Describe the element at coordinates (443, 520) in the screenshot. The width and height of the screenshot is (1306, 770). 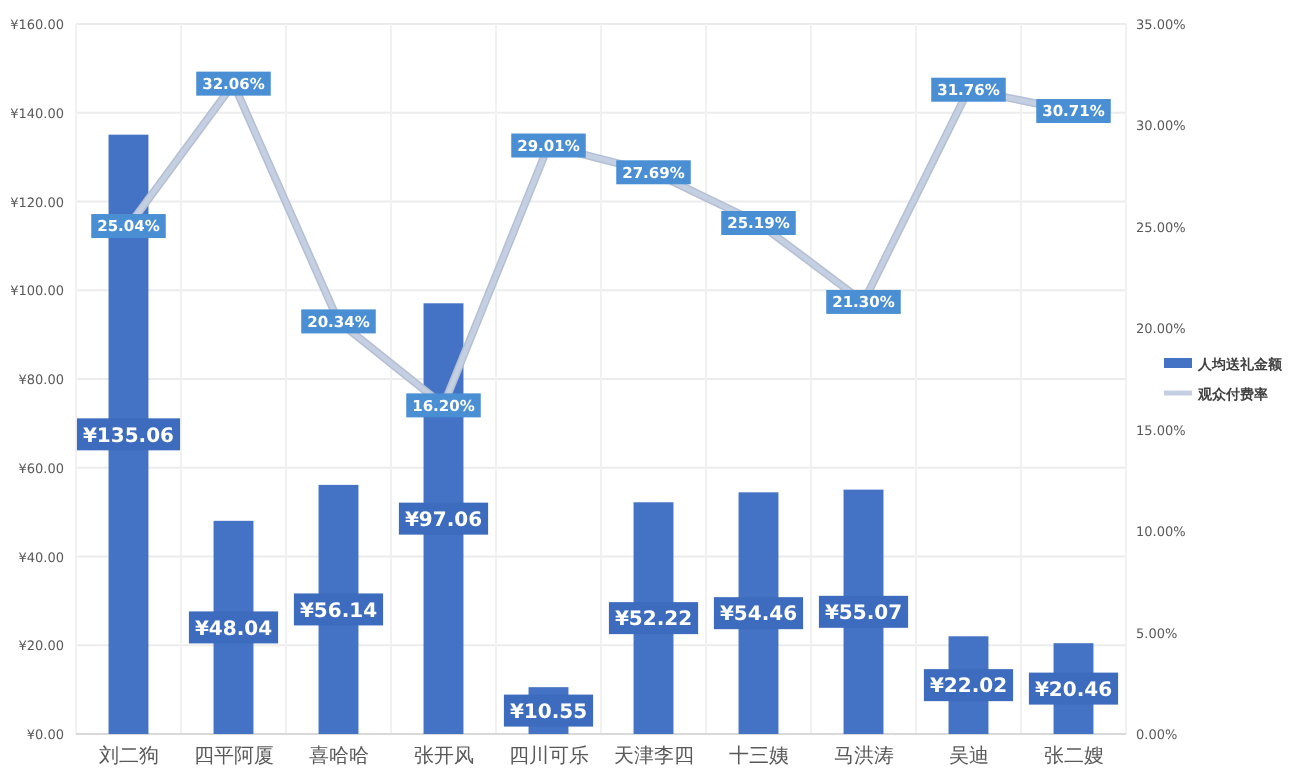
I see `data-label: ¥97.06` at that location.